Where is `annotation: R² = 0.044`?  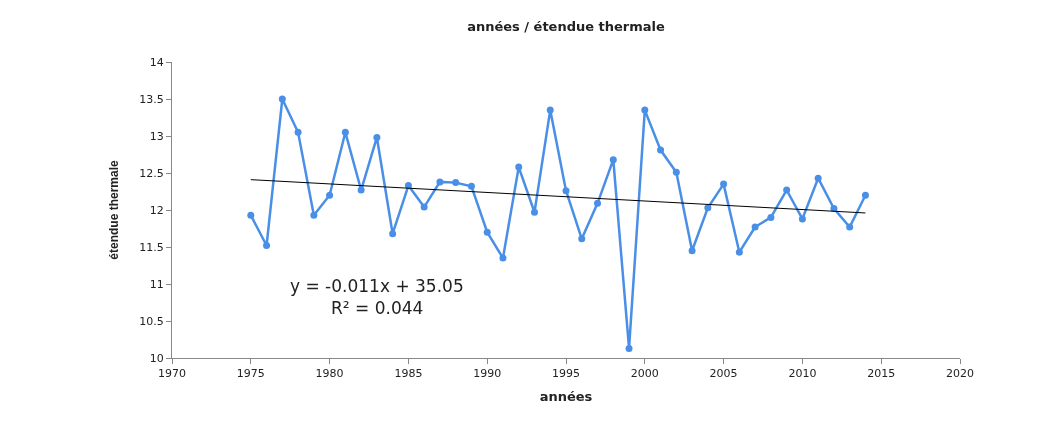 annotation: R² = 0.044 is located at coordinates (377, 308).